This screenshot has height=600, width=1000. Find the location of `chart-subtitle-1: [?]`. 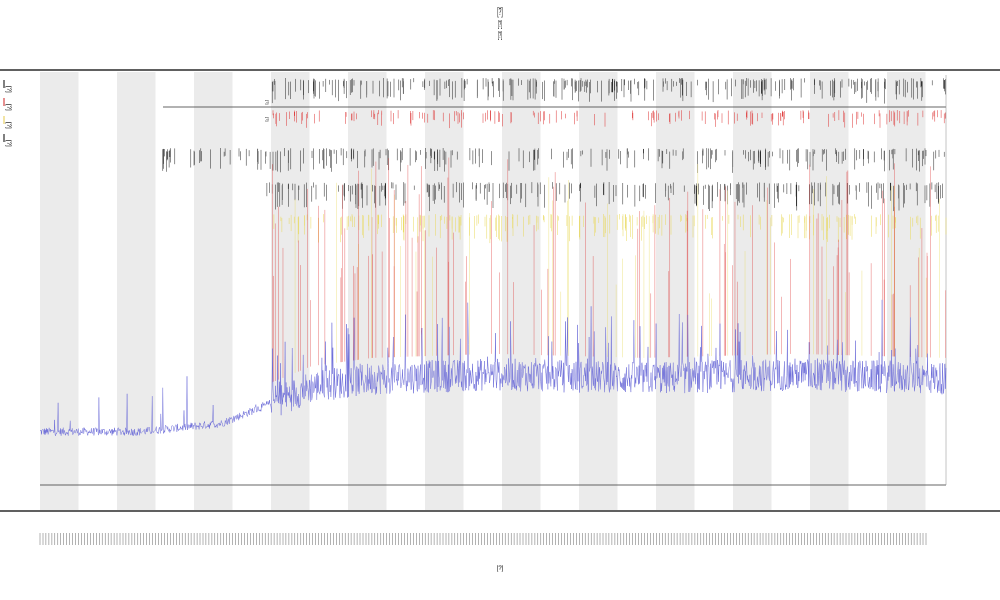

chart-subtitle-1: [?] is located at coordinates (500, 24).